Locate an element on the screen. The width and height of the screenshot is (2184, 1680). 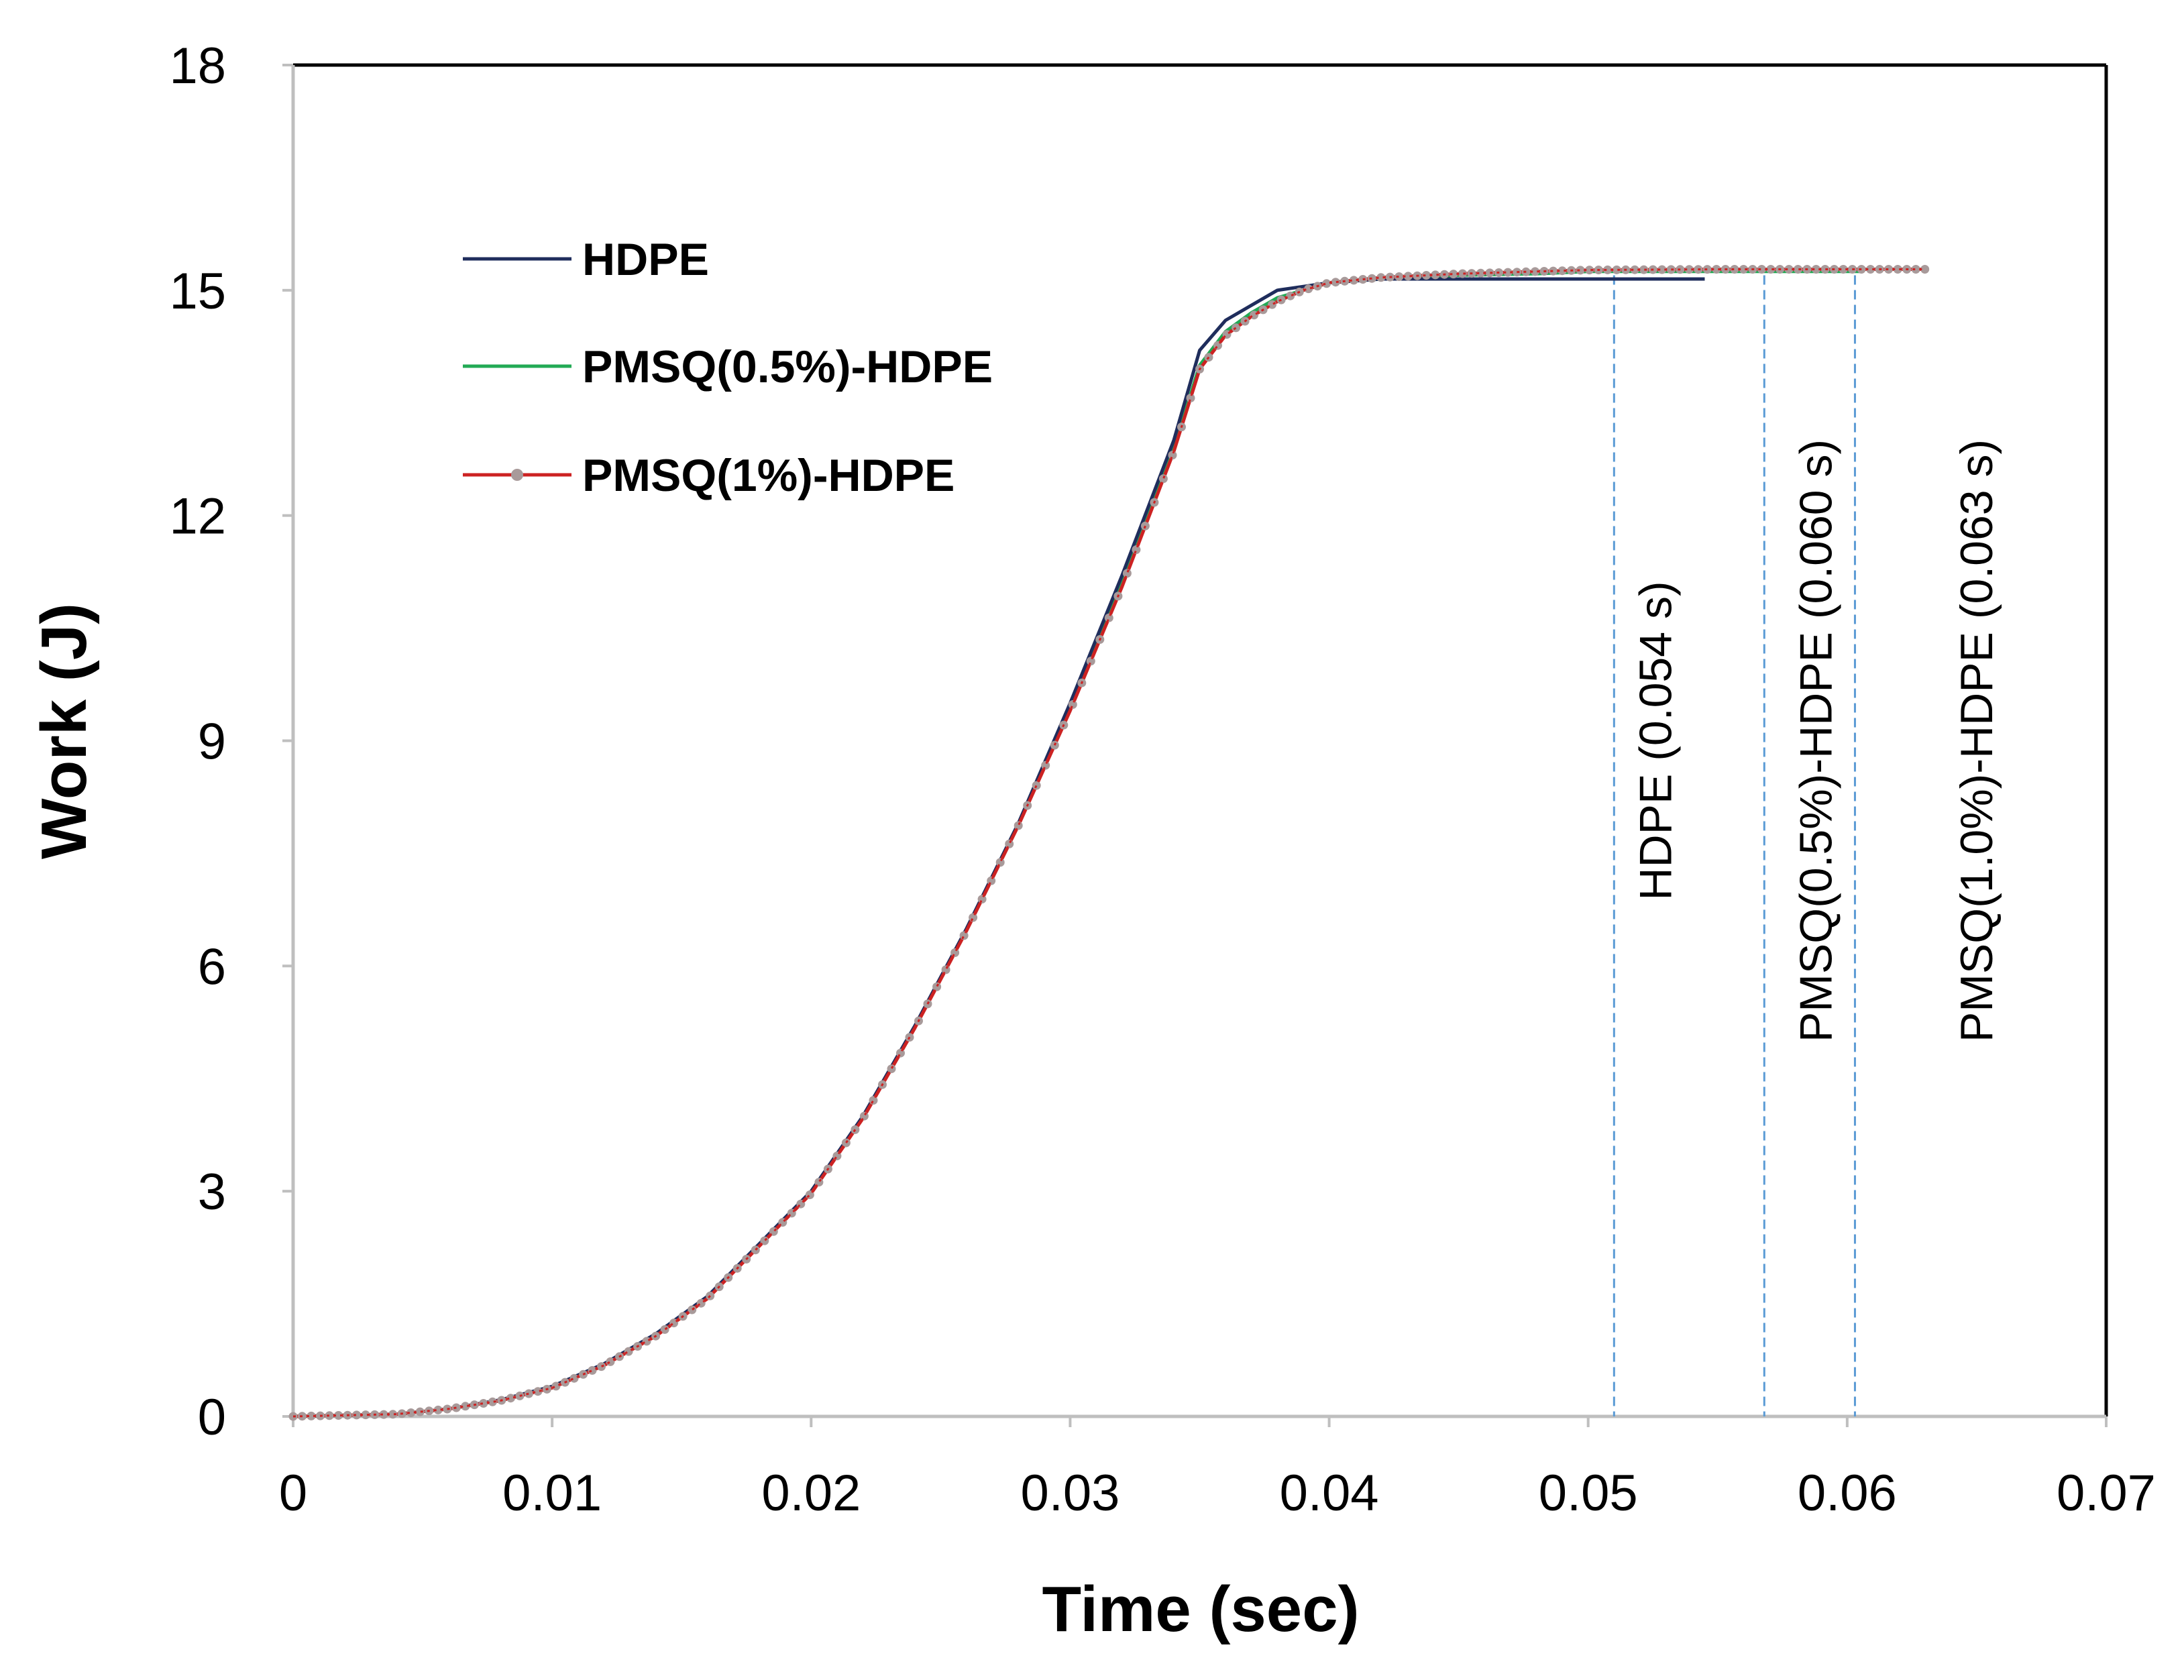
legend-marker-pmsq1 is located at coordinates (517, 475).